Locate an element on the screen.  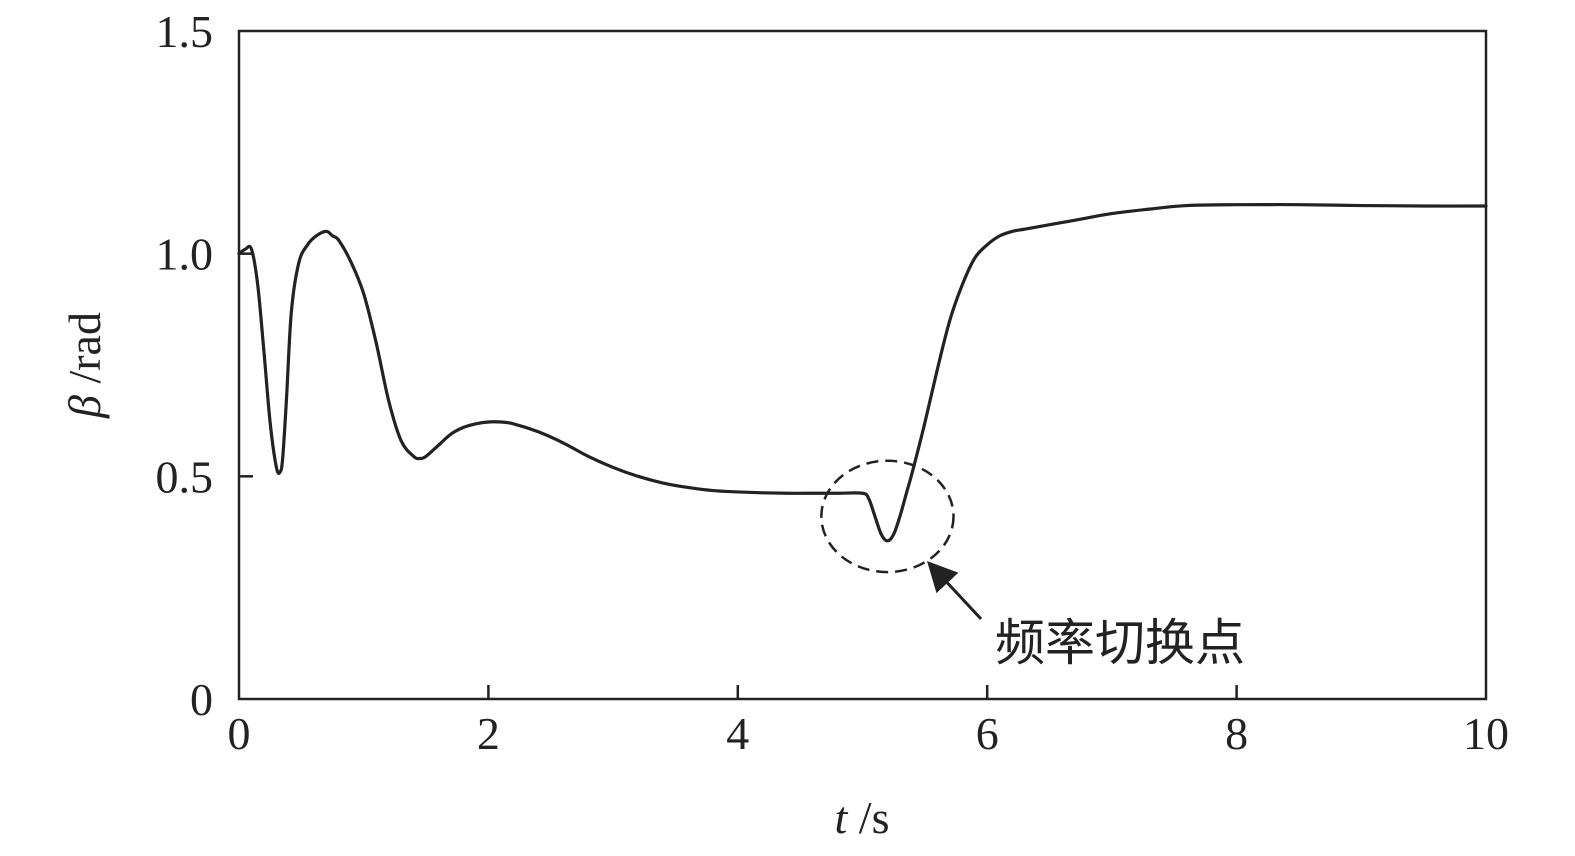
annotation-label: 频率切换点 is located at coordinates (1120, 643).